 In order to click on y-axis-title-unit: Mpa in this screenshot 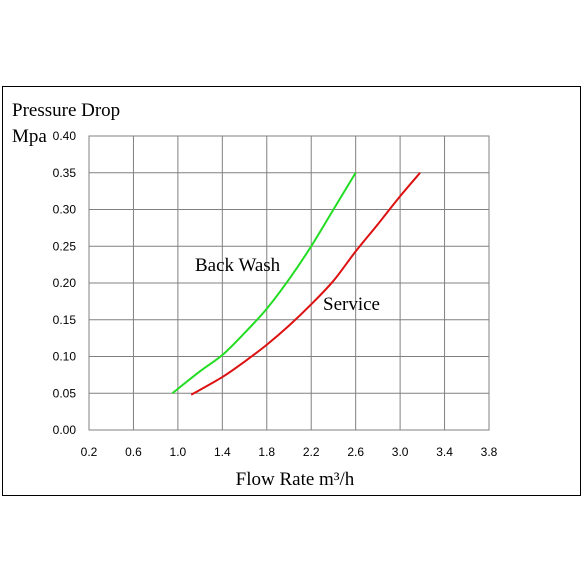, I will do `click(29, 136)`.